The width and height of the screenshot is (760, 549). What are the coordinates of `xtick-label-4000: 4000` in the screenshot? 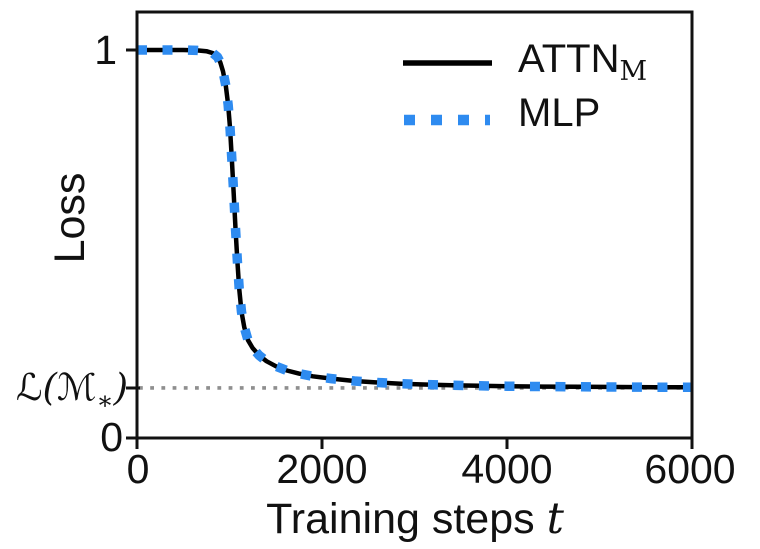 It's located at (506, 469).